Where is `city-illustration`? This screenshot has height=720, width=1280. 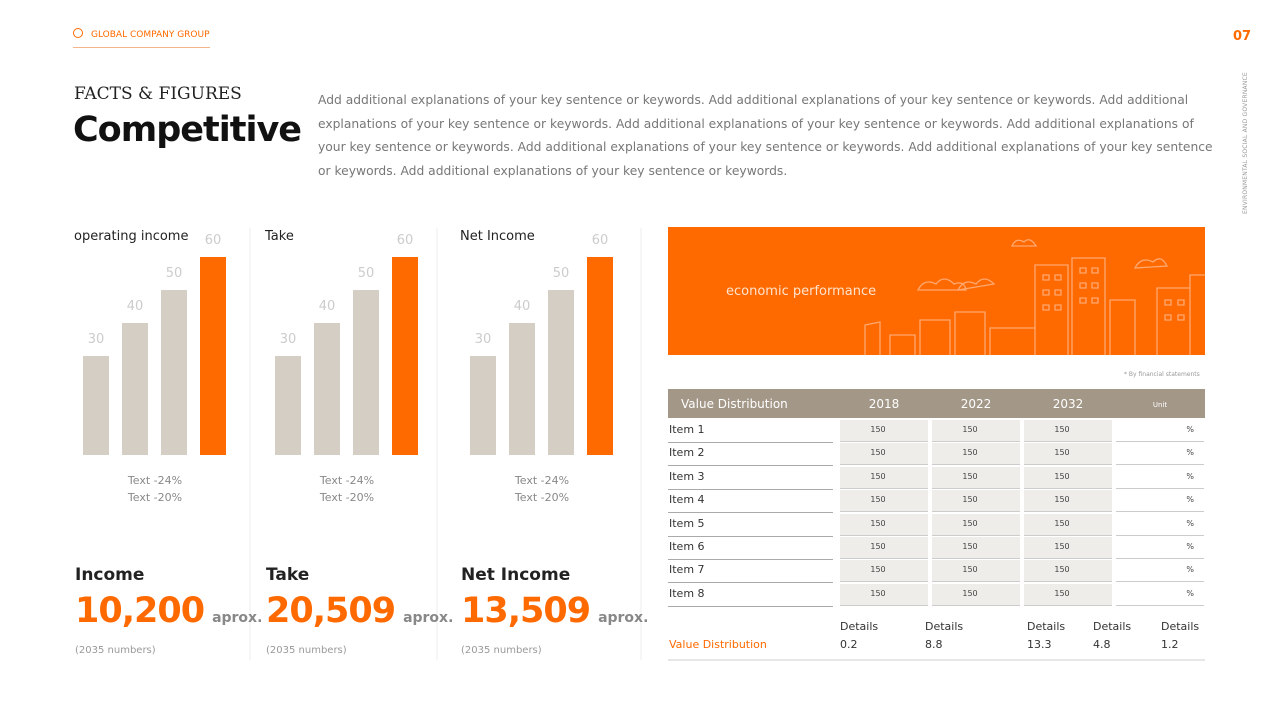
city-illustration is located at coordinates (1034, 297).